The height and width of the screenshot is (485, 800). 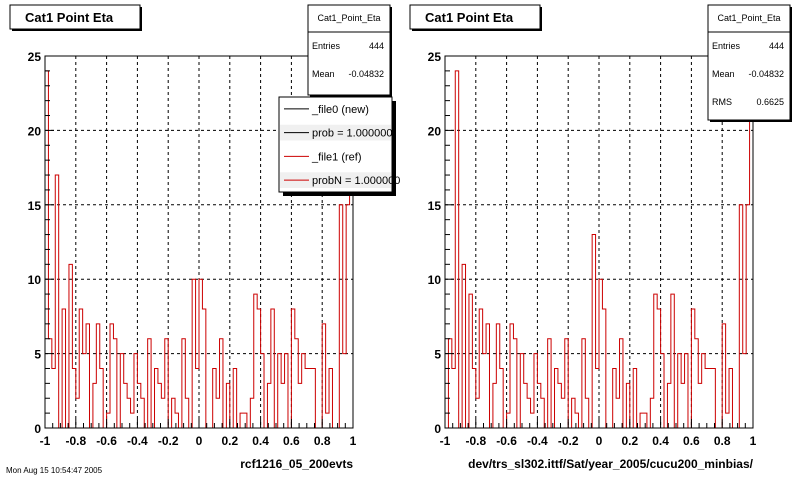 I want to click on legend-entry-label: _file0 (new), so click(x=340, y=110).